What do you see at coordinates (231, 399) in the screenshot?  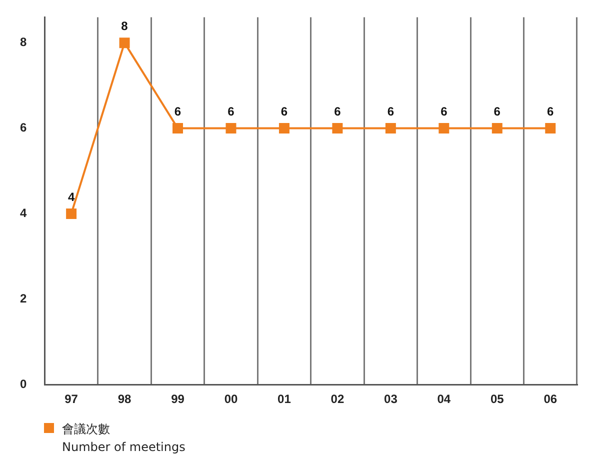 I see `x-tick-label: 00` at bounding box center [231, 399].